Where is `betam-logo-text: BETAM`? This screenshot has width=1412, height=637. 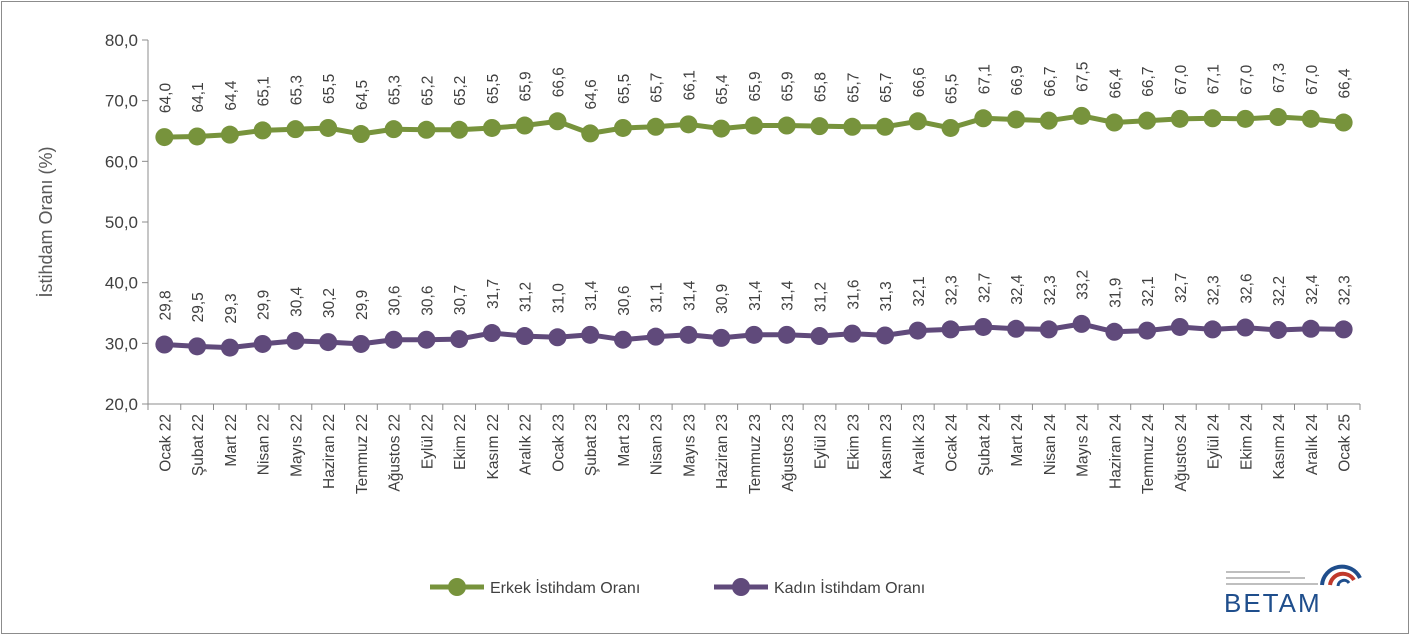
betam-logo-text: BETAM is located at coordinates (1273, 603).